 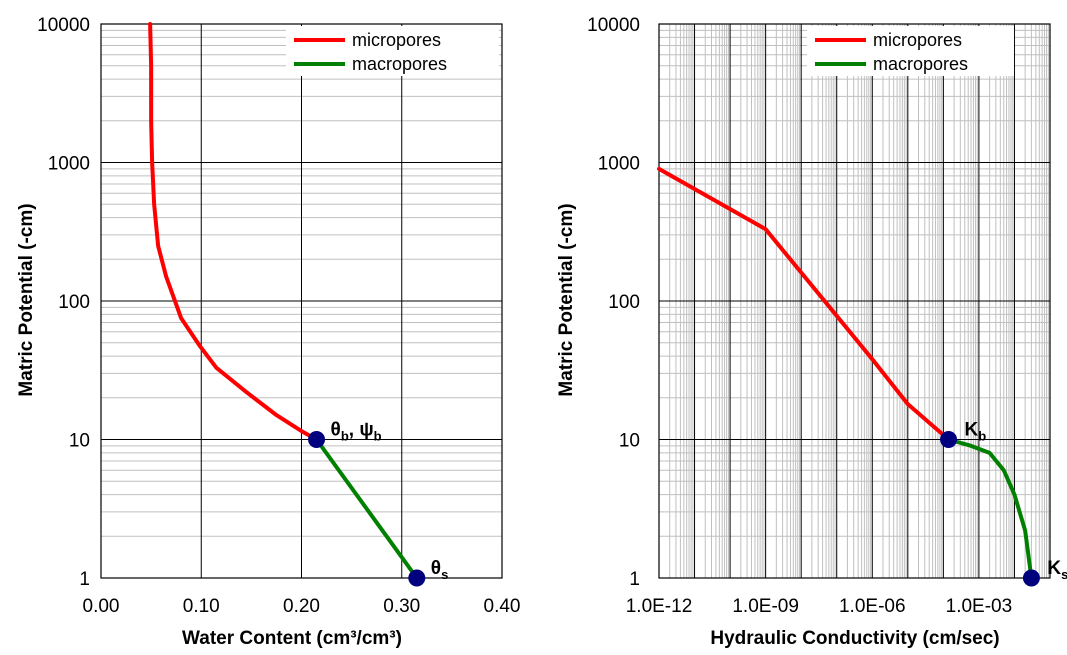 What do you see at coordinates (854, 638) in the screenshot?
I see `right-x-axis-title: Hydraulic Conductivity (cm/sec)` at bounding box center [854, 638].